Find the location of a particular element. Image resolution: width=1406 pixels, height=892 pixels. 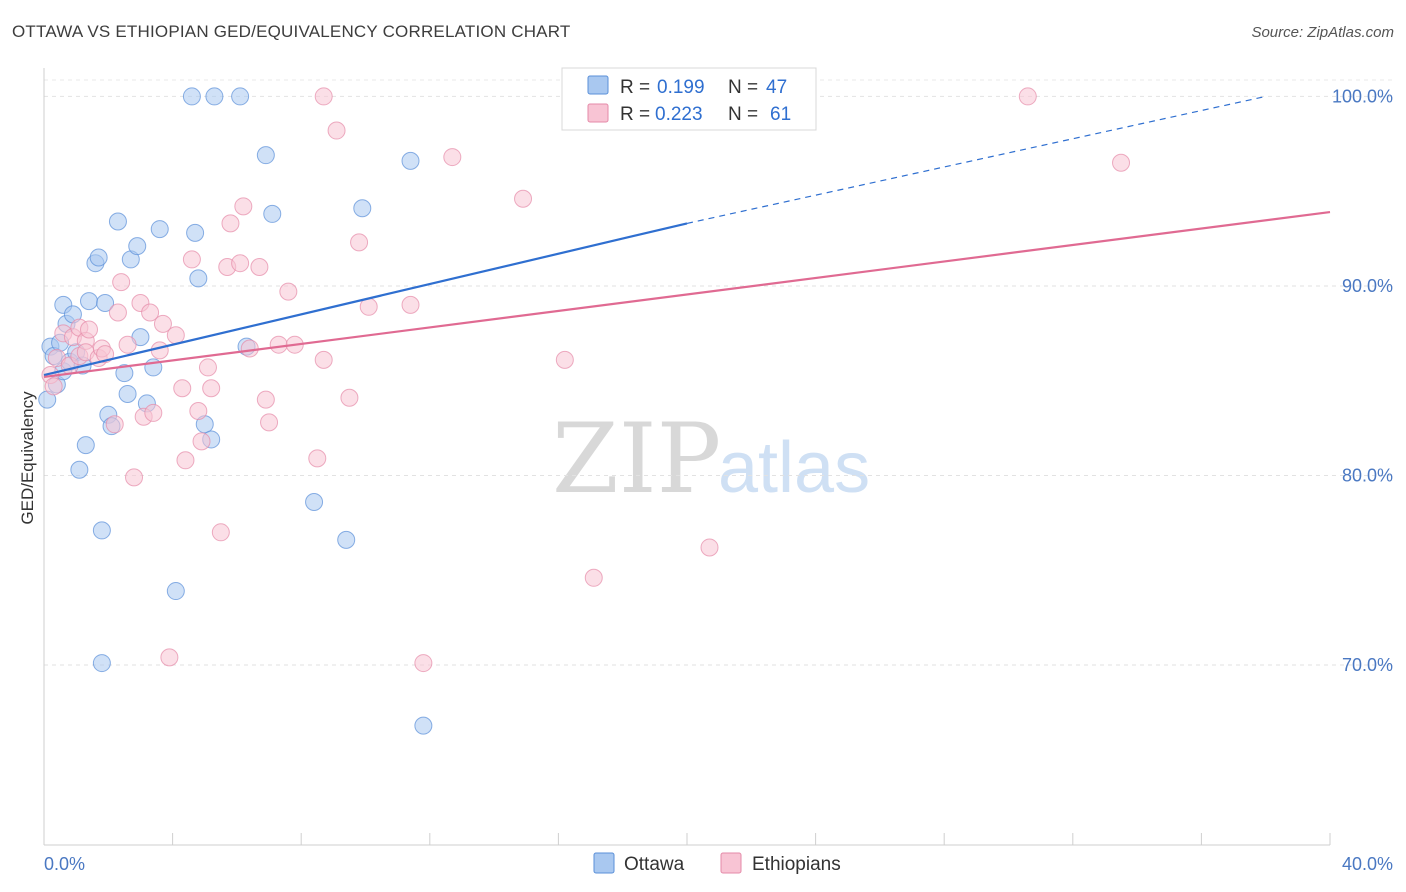

legend-r-value-ethiopians: 0.223 is located at coordinates (679, 114).